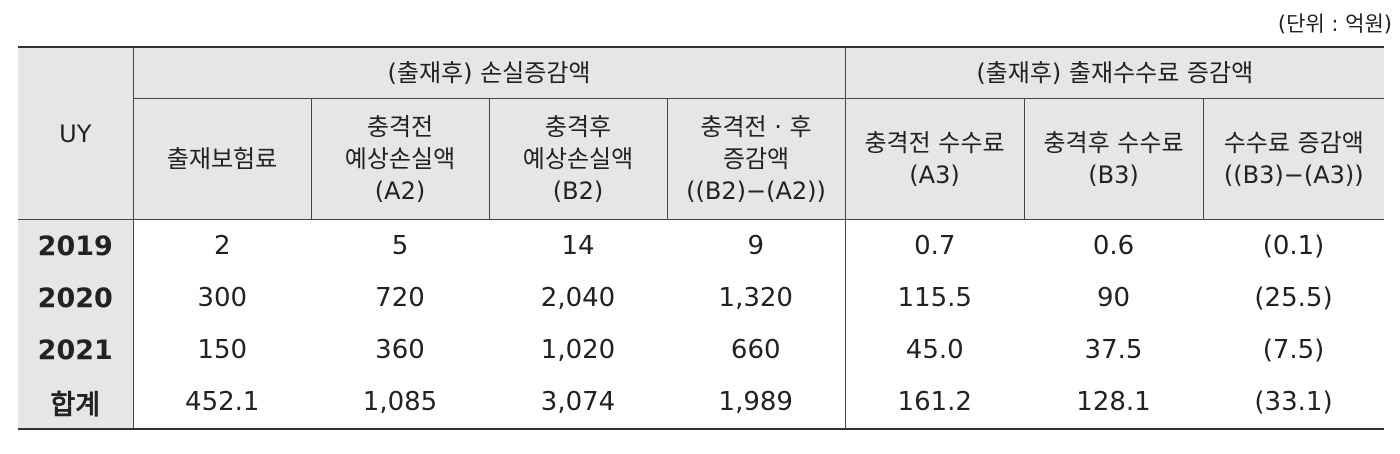 This screenshot has height=454, width=1400. I want to click on col-header-b3: 충격후 수수료 (B3), so click(1113, 159).